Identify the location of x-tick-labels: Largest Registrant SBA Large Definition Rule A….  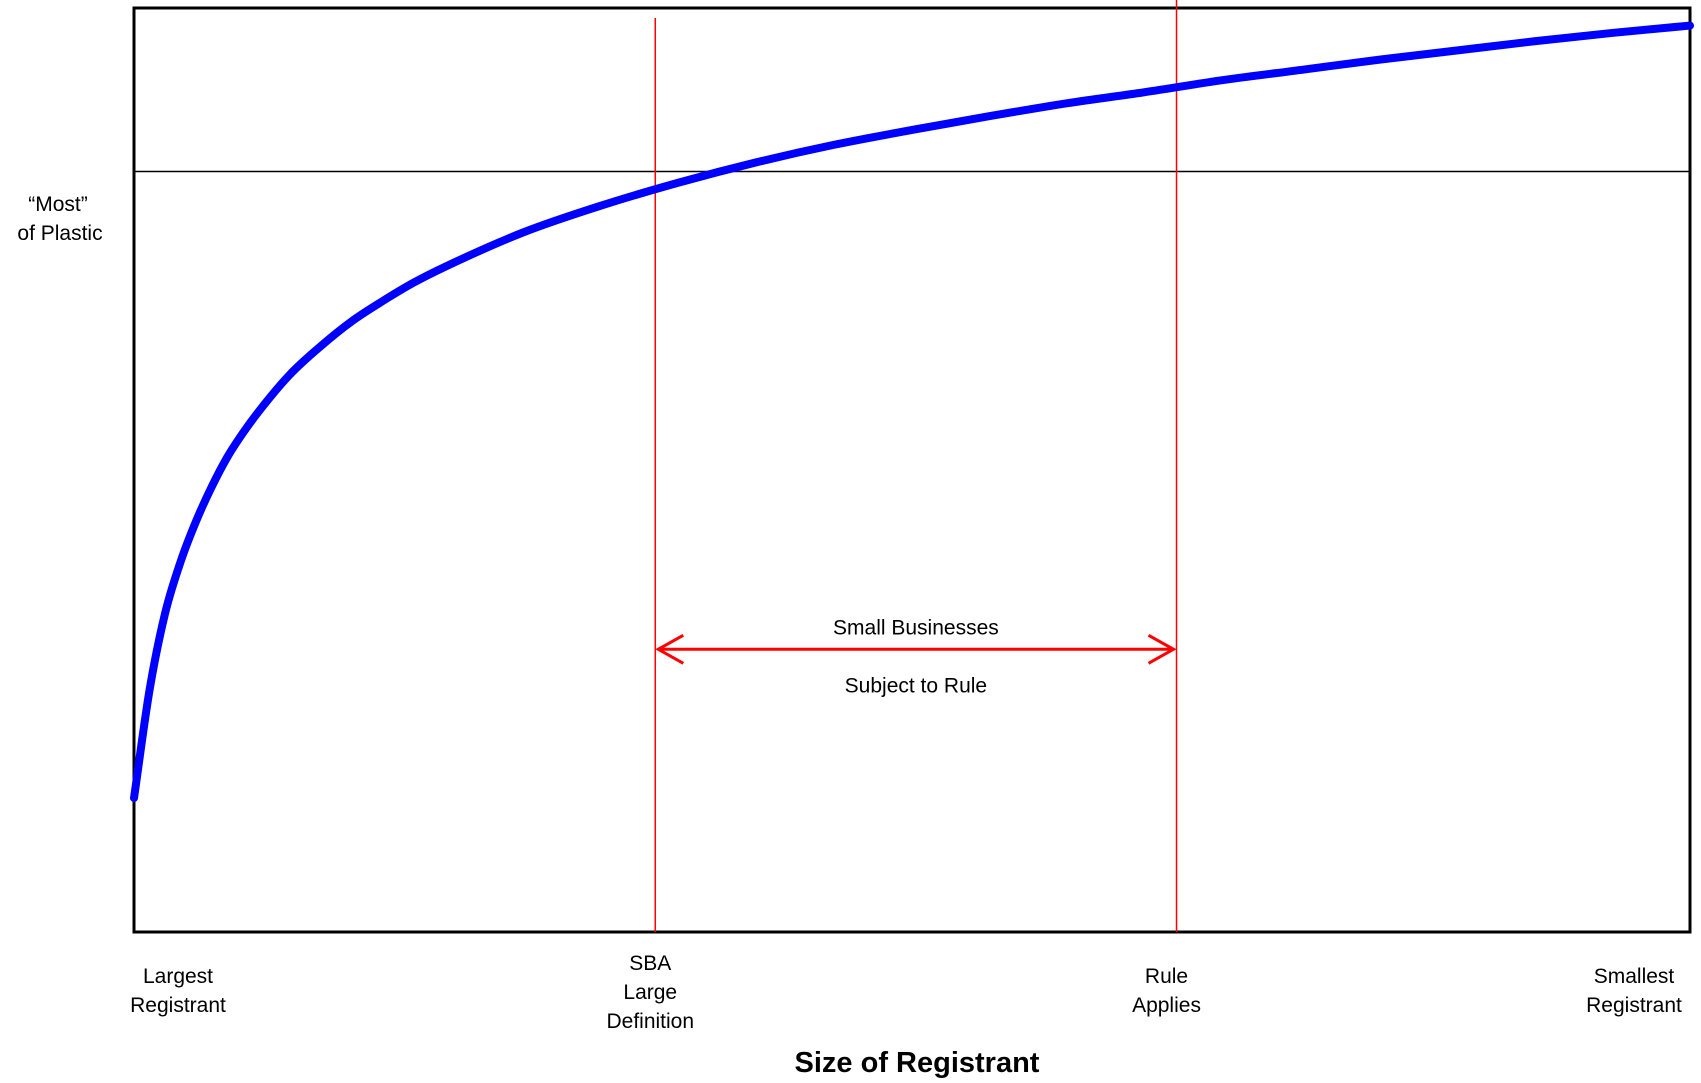
(906, 992).